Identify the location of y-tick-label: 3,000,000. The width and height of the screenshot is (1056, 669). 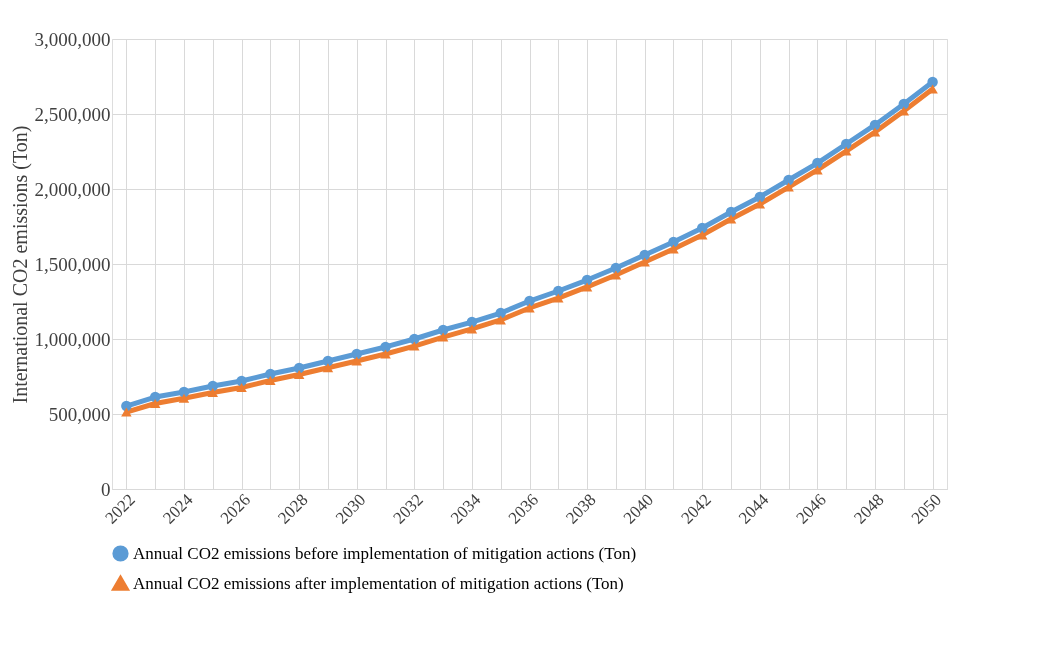
(72, 39).